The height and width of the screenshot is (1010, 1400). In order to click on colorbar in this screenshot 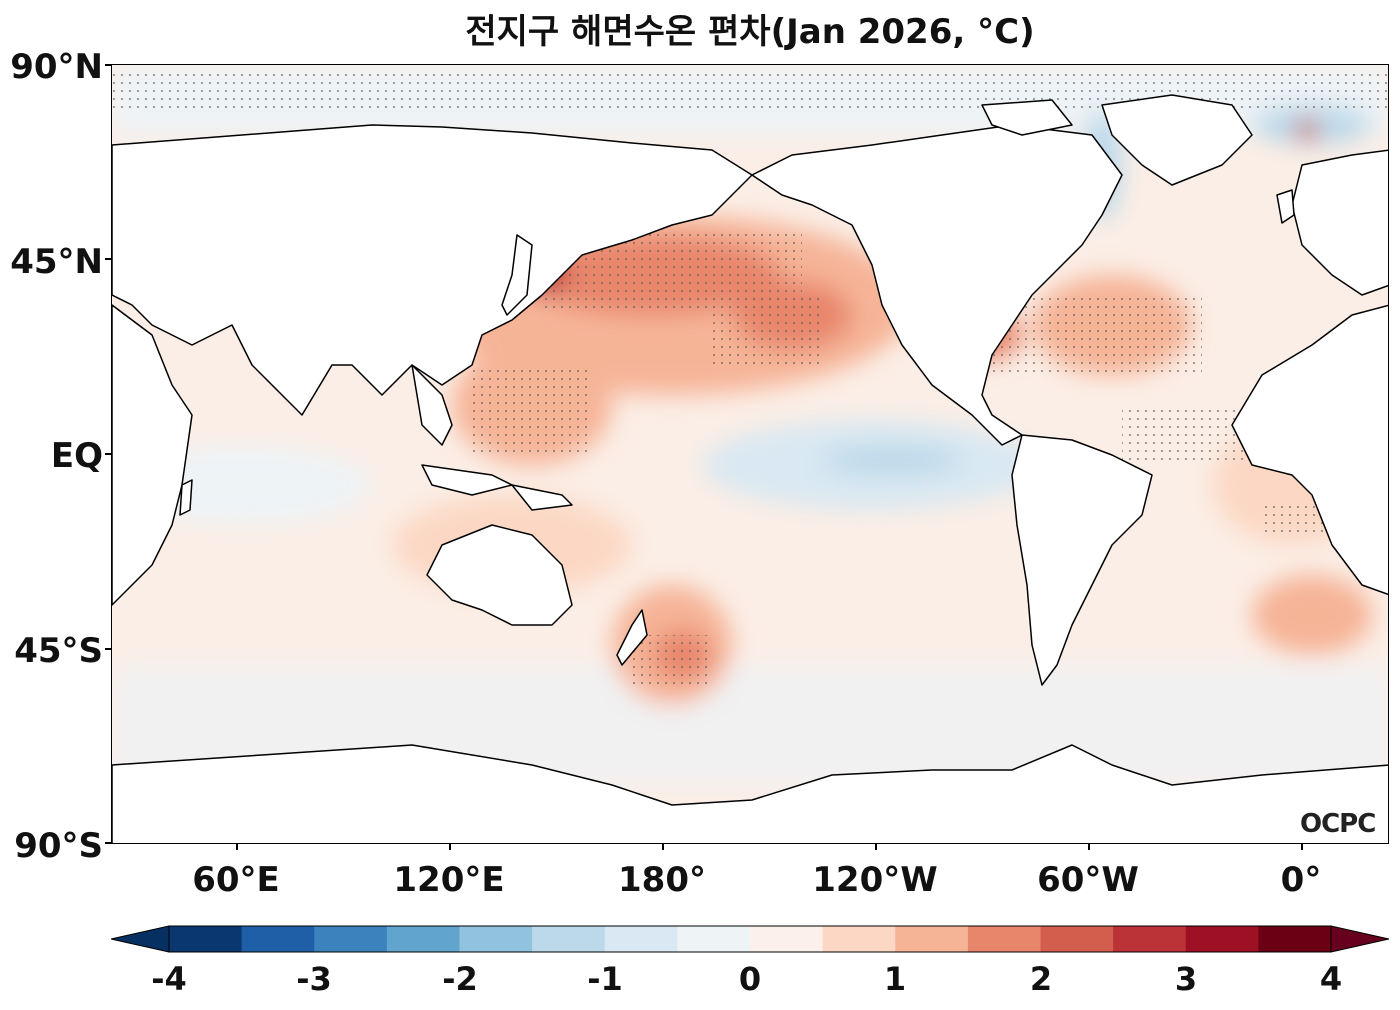, I will do `click(750, 939)`.